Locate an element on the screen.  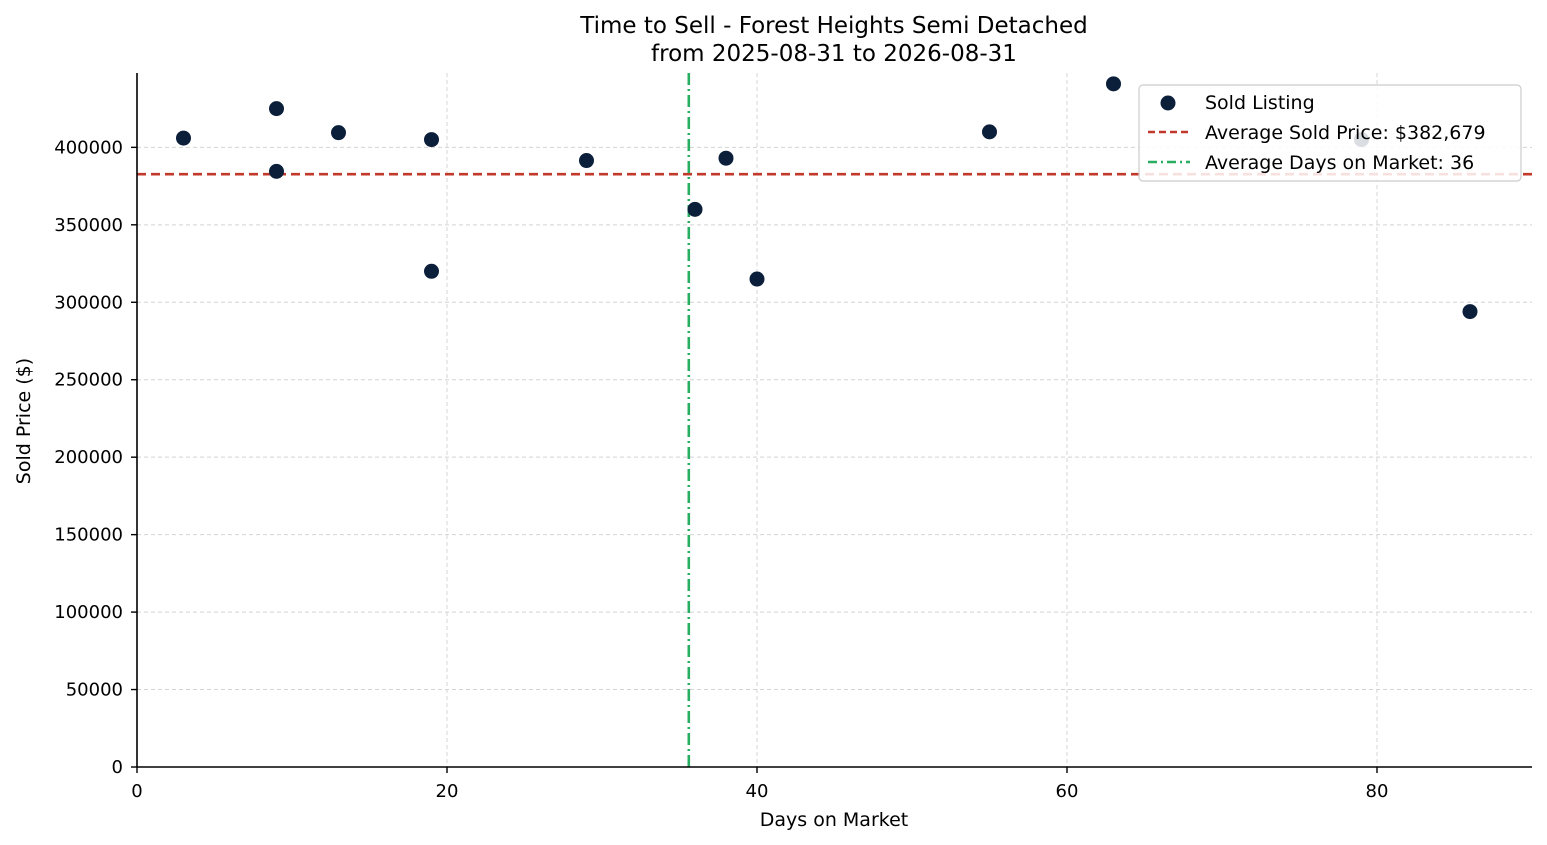
chart-title-line-2: from 2025-08-31 to 2026-08-31 is located at coordinates (834, 54).